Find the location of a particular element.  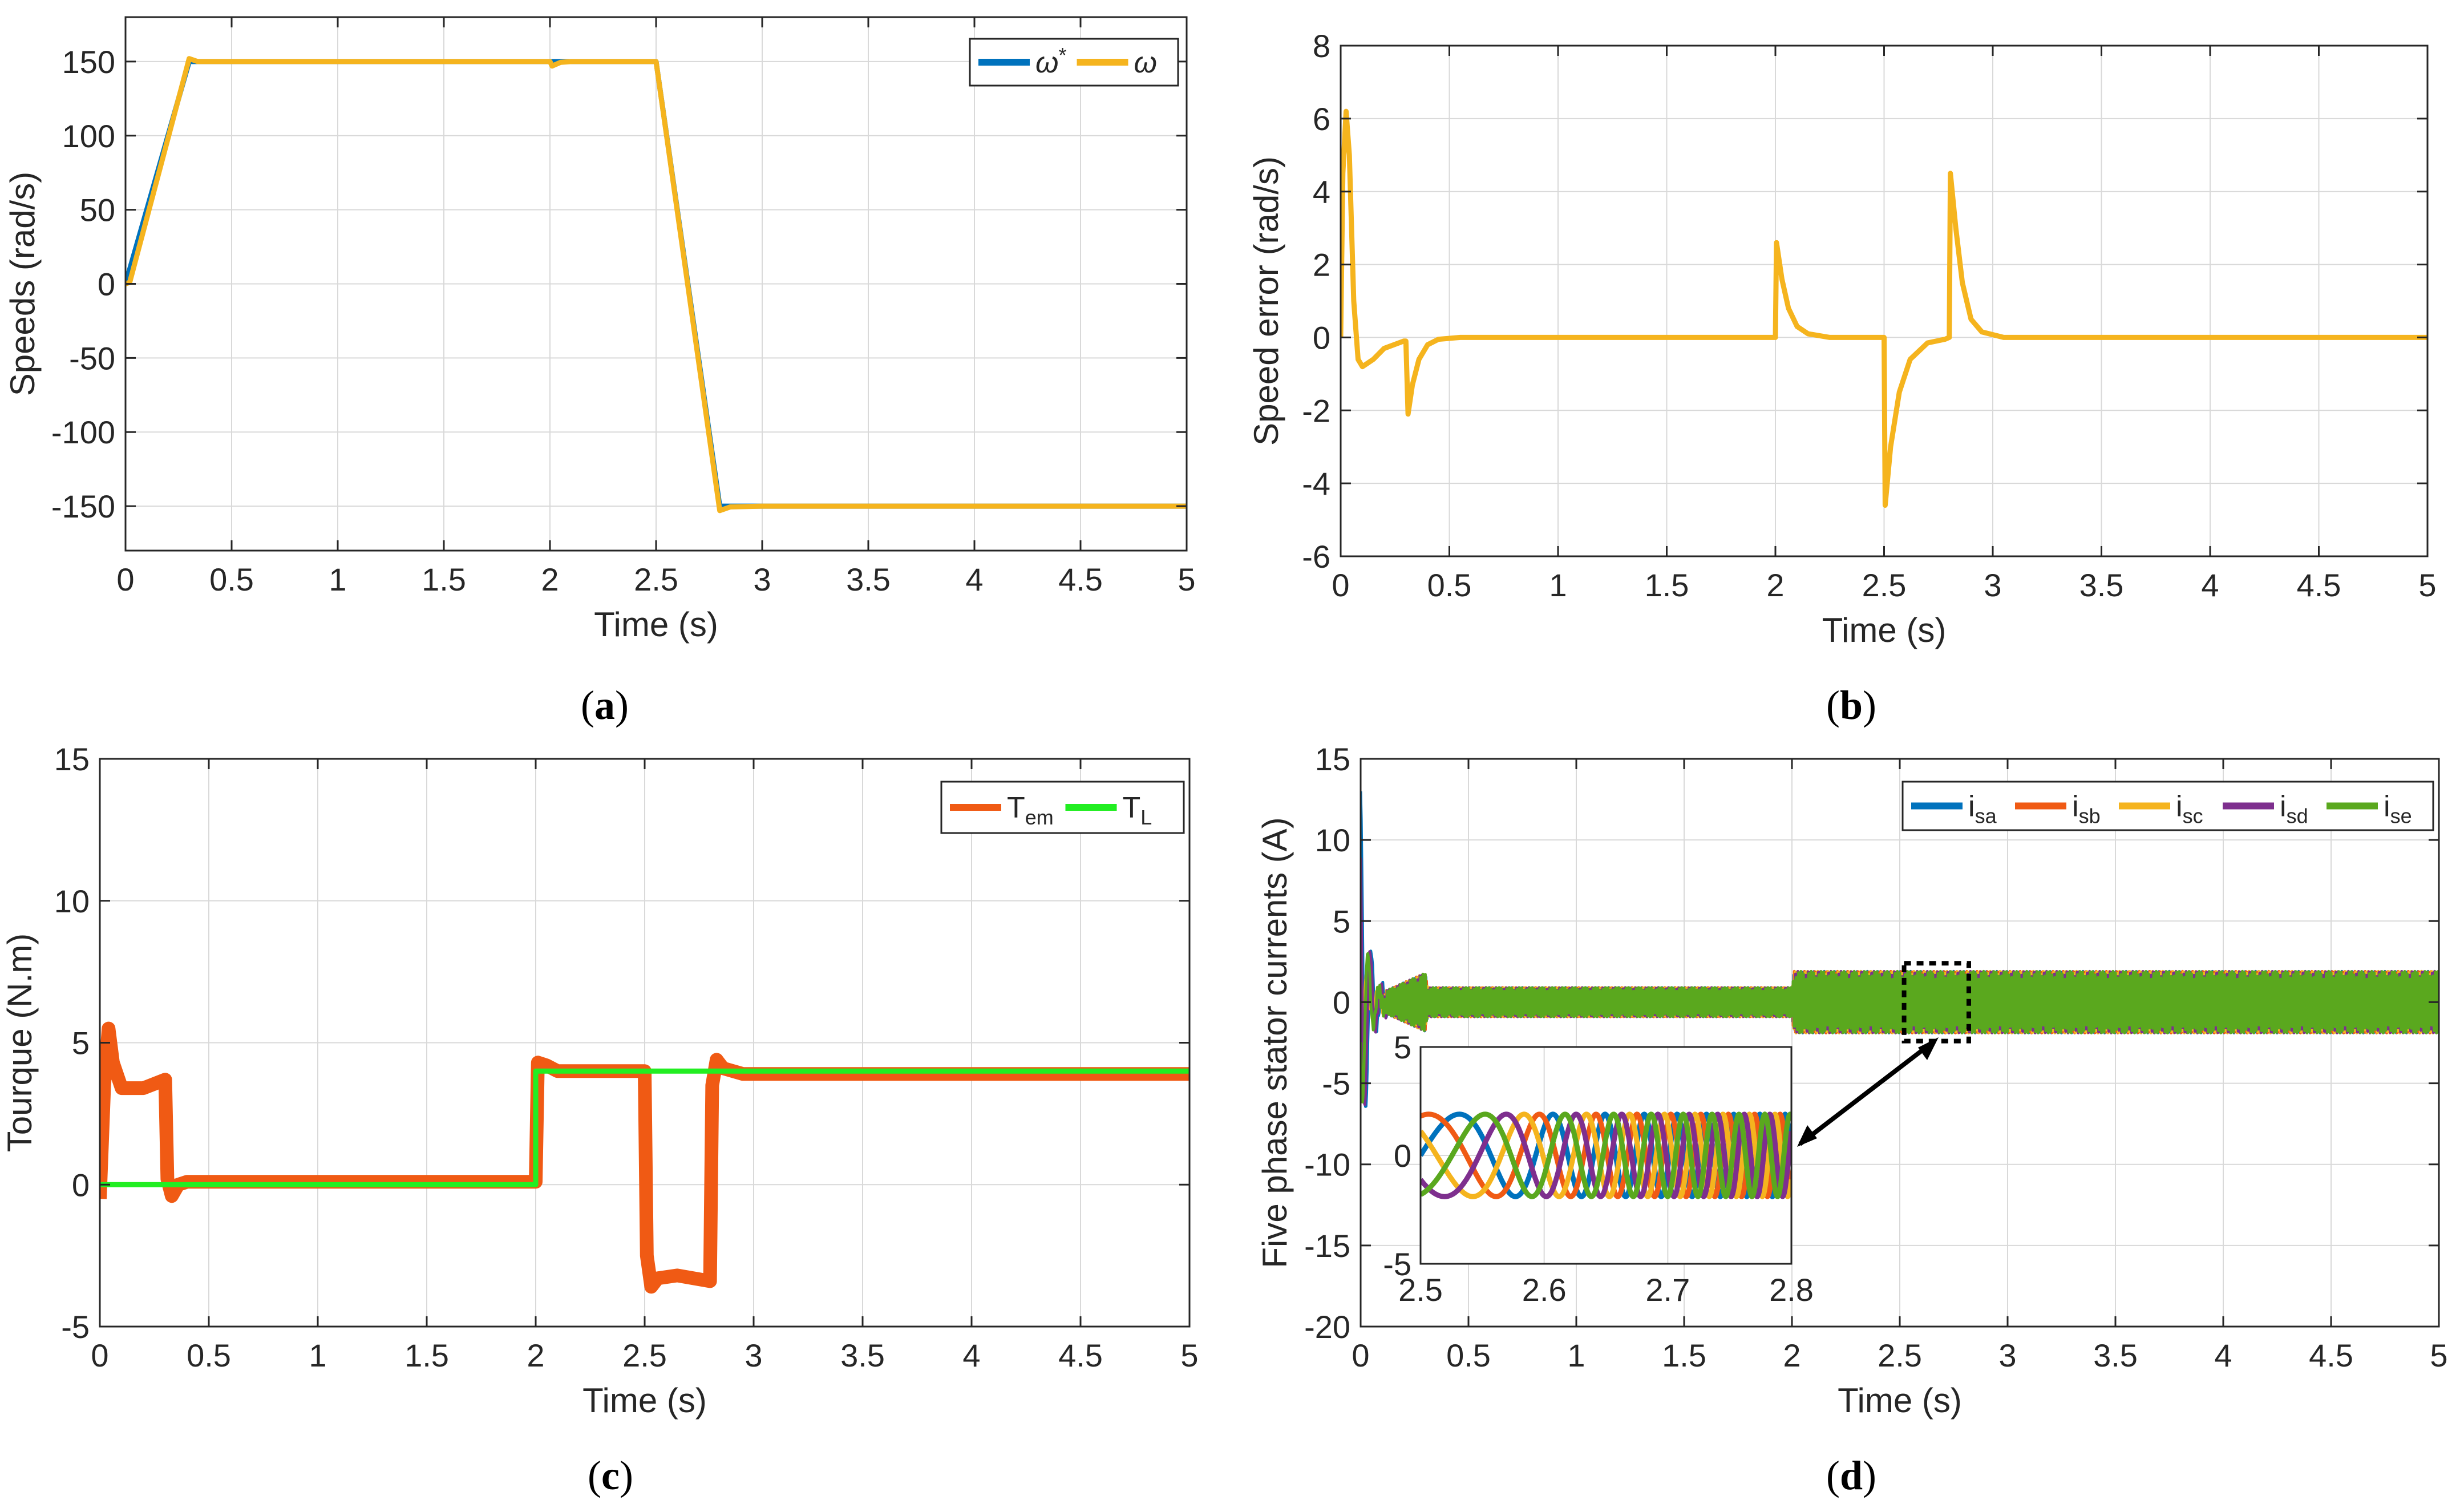

y-tick-label: -20 is located at coordinates (1327, 1327).